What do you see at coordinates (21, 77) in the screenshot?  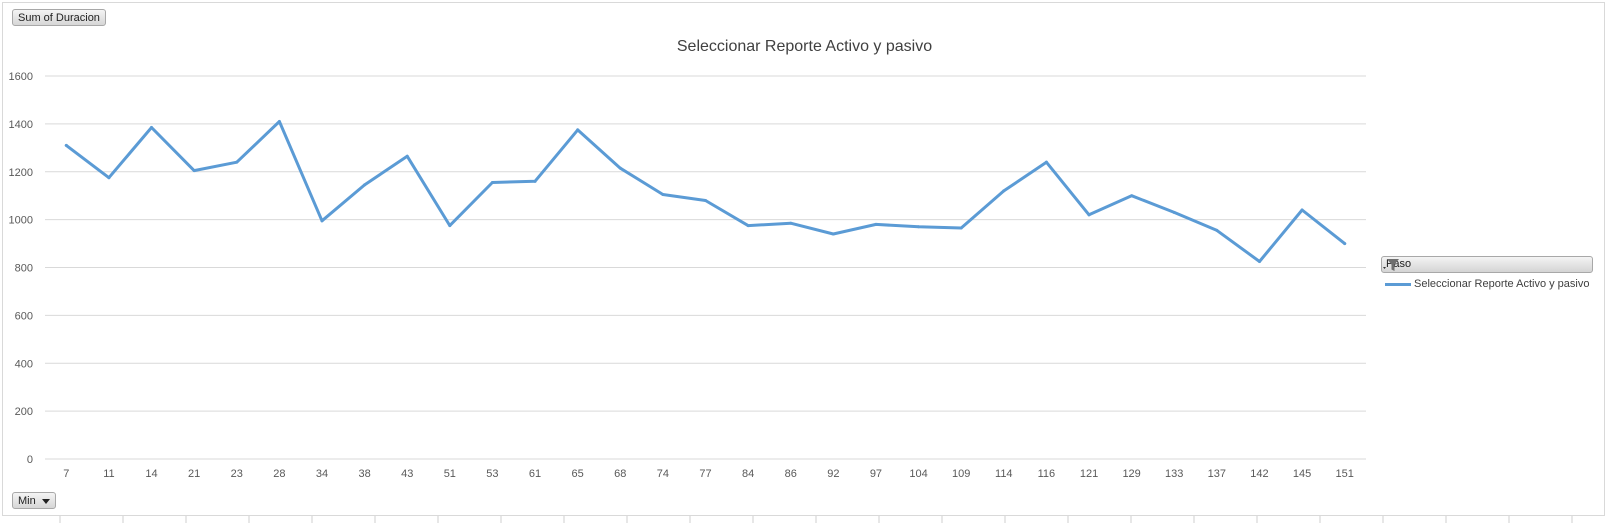 I see `y-tick-label: 1600` at bounding box center [21, 77].